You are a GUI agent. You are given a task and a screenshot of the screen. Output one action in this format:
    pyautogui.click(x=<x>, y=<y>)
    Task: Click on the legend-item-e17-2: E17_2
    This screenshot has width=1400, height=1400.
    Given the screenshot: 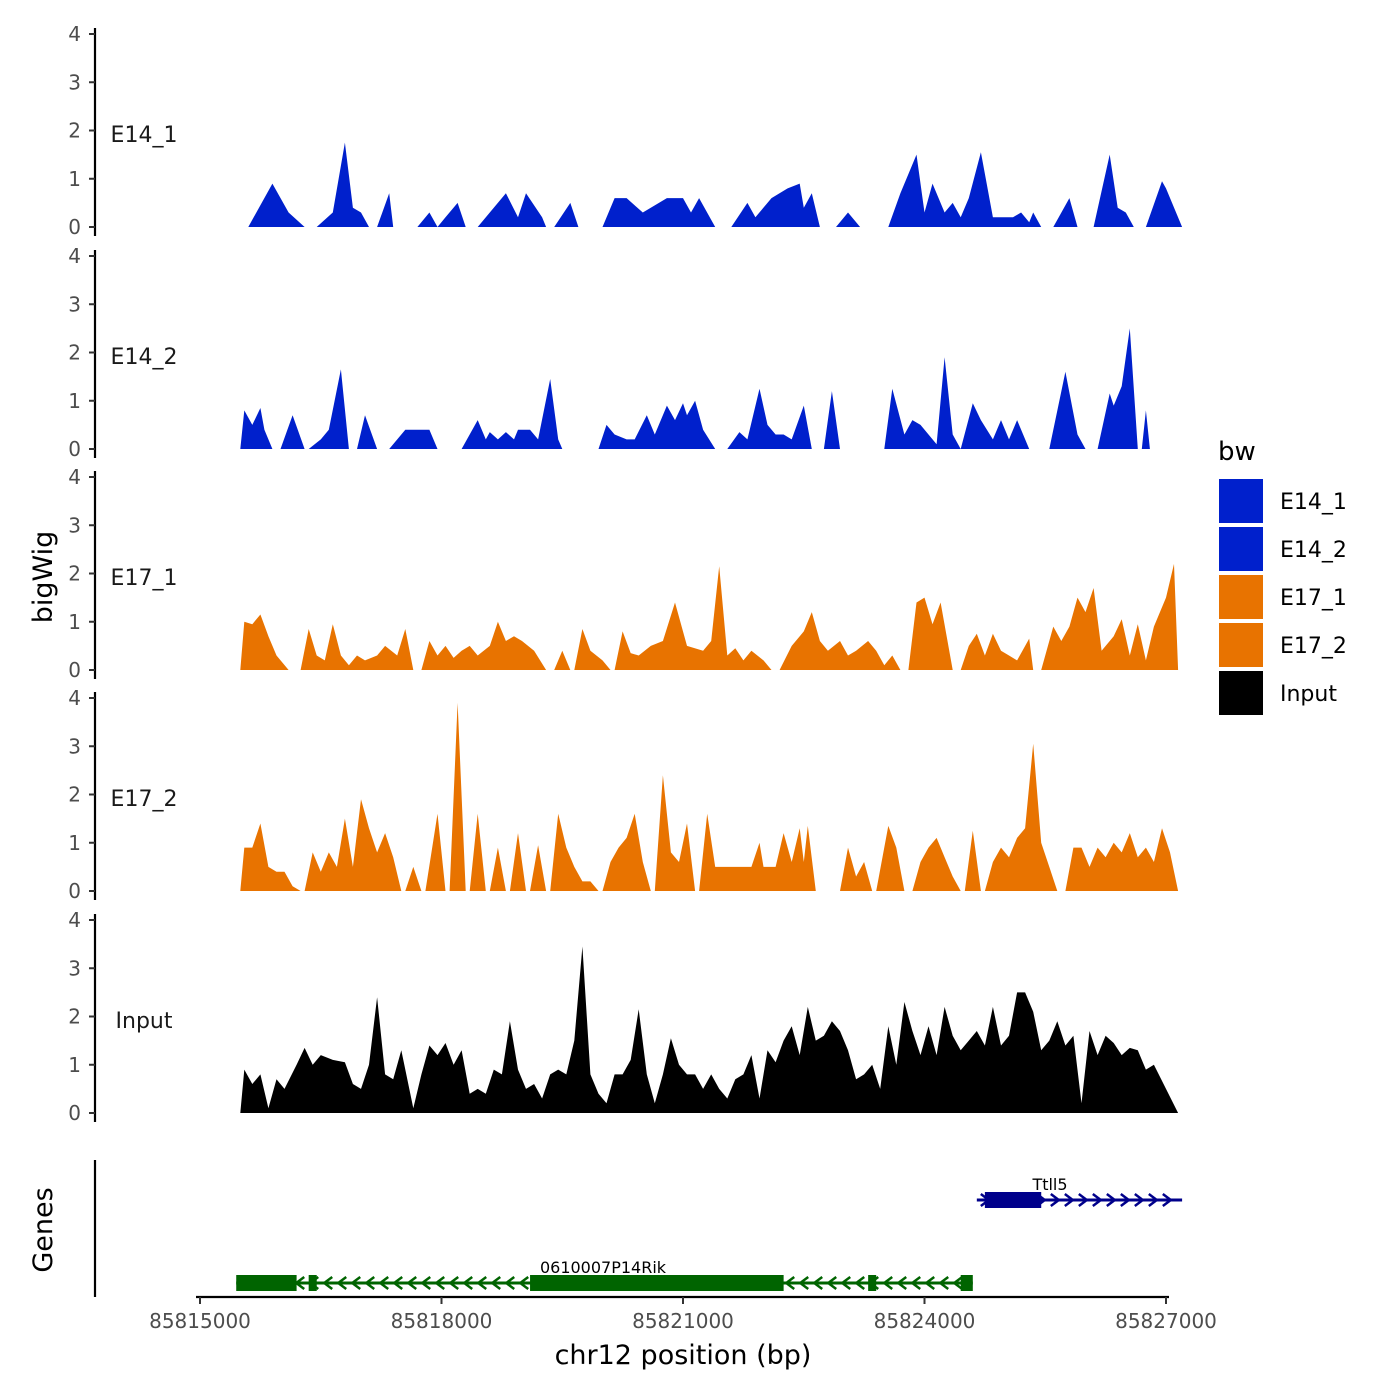 What is the action you would take?
    pyautogui.click(x=1283, y=645)
    